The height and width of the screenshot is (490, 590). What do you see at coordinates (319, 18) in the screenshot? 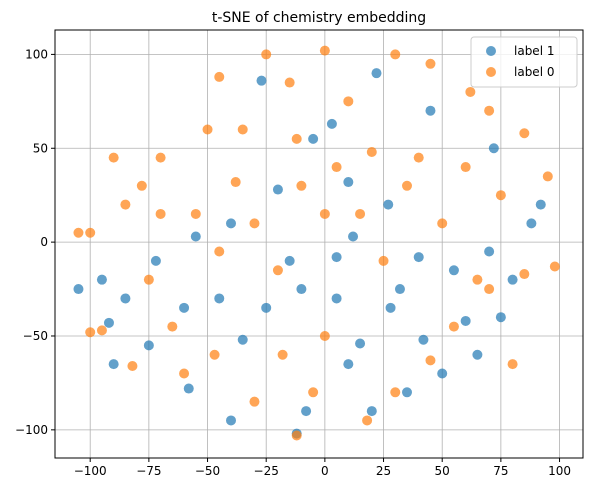
I see `chart-title: t-SNE of chemistry embedding` at bounding box center [319, 18].